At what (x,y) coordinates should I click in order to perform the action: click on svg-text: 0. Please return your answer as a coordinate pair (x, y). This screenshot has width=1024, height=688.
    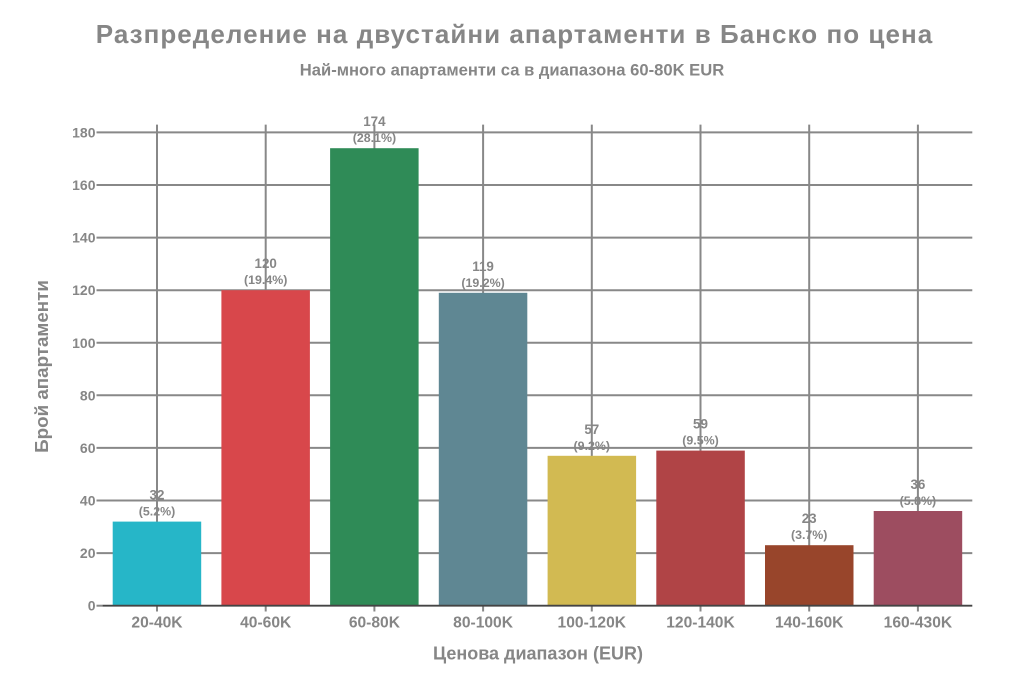
    Looking at the image, I should click on (92, 606).